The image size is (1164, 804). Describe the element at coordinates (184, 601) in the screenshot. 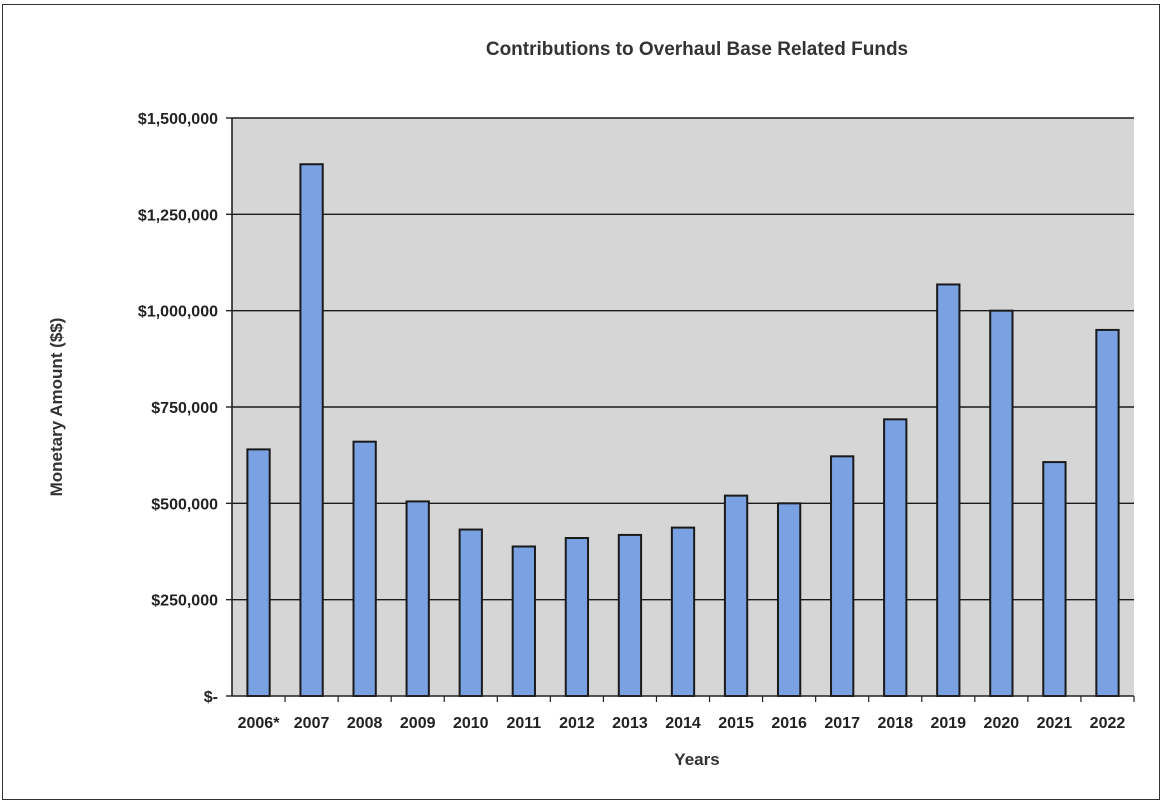

I see `y-tick-label: $250,000` at that location.